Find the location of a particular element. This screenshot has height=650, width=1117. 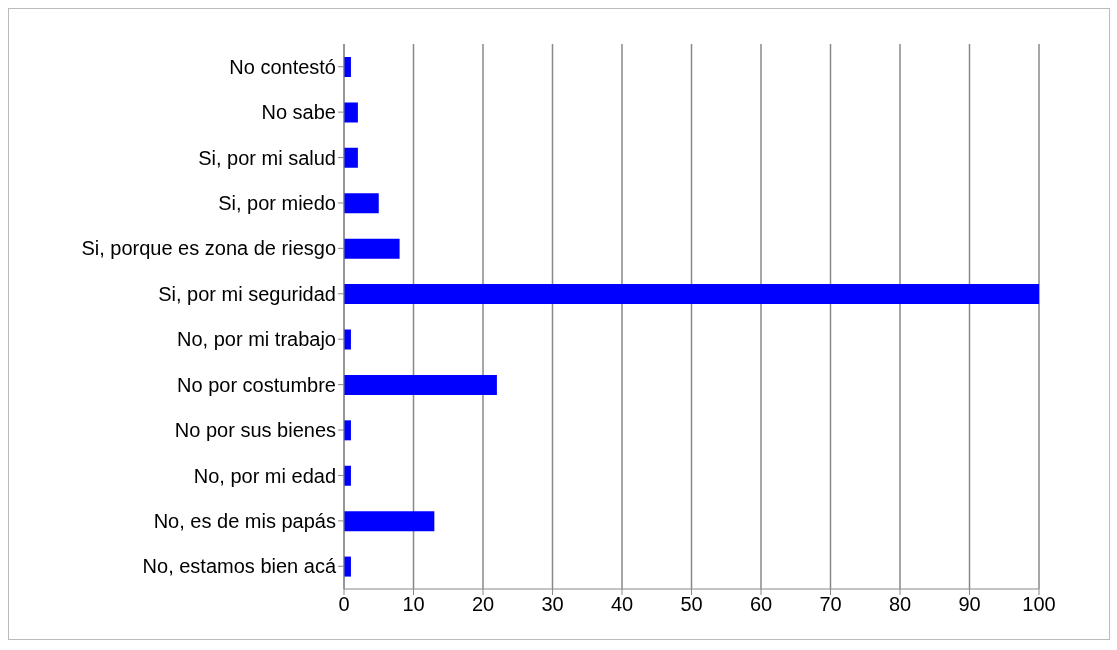

x-tick-label: 50 is located at coordinates (691, 604).